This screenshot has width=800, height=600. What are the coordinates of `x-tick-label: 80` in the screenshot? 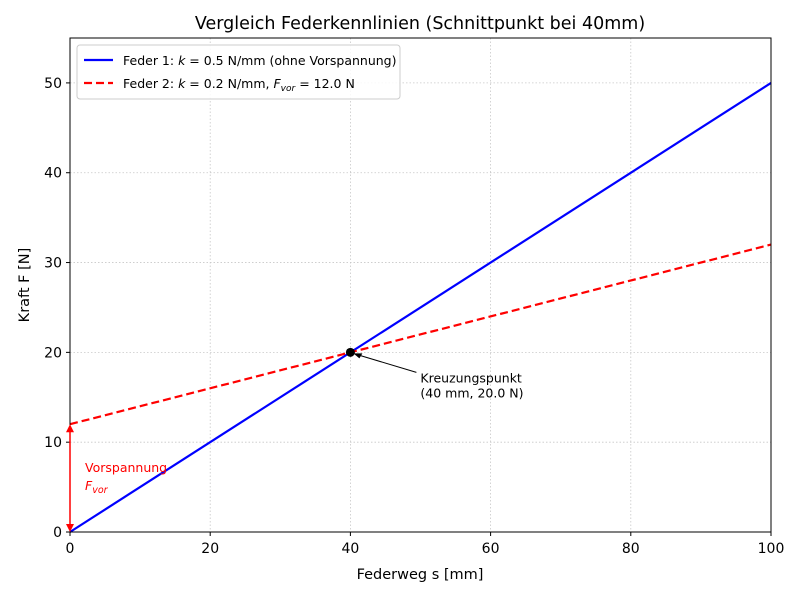 It's located at (631, 549).